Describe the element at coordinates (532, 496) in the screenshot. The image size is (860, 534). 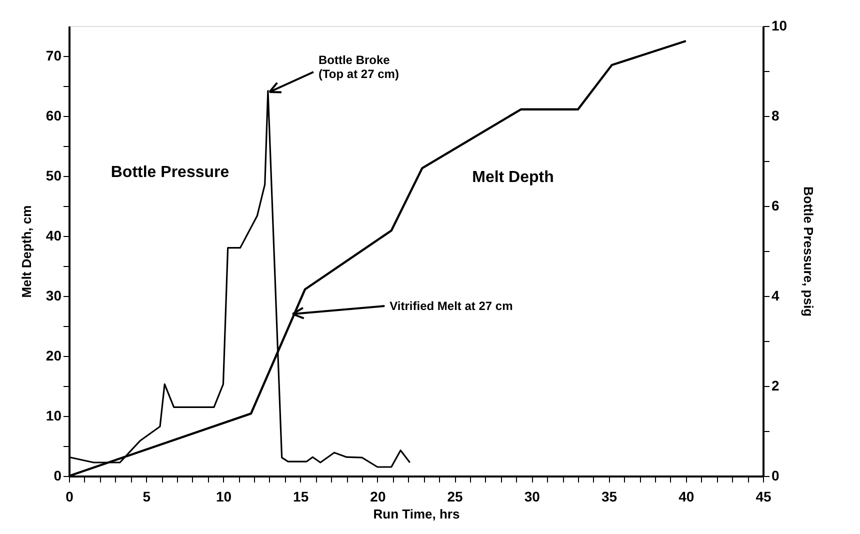
I see `x-tick-label: 30` at that location.